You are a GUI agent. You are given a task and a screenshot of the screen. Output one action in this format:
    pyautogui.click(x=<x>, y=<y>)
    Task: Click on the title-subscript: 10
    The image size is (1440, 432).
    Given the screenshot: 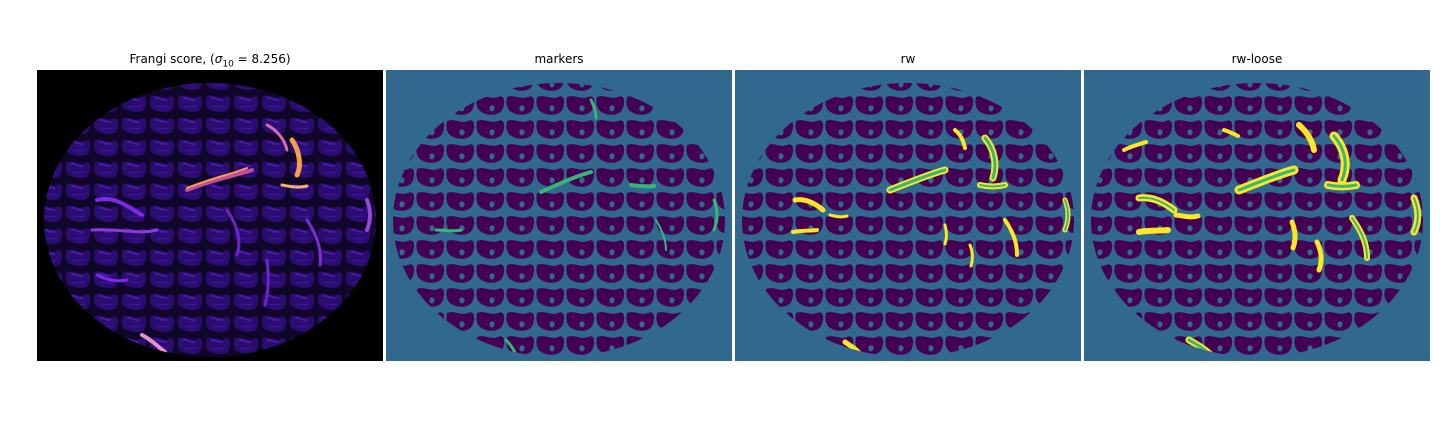 What is the action you would take?
    pyautogui.click(x=228, y=64)
    